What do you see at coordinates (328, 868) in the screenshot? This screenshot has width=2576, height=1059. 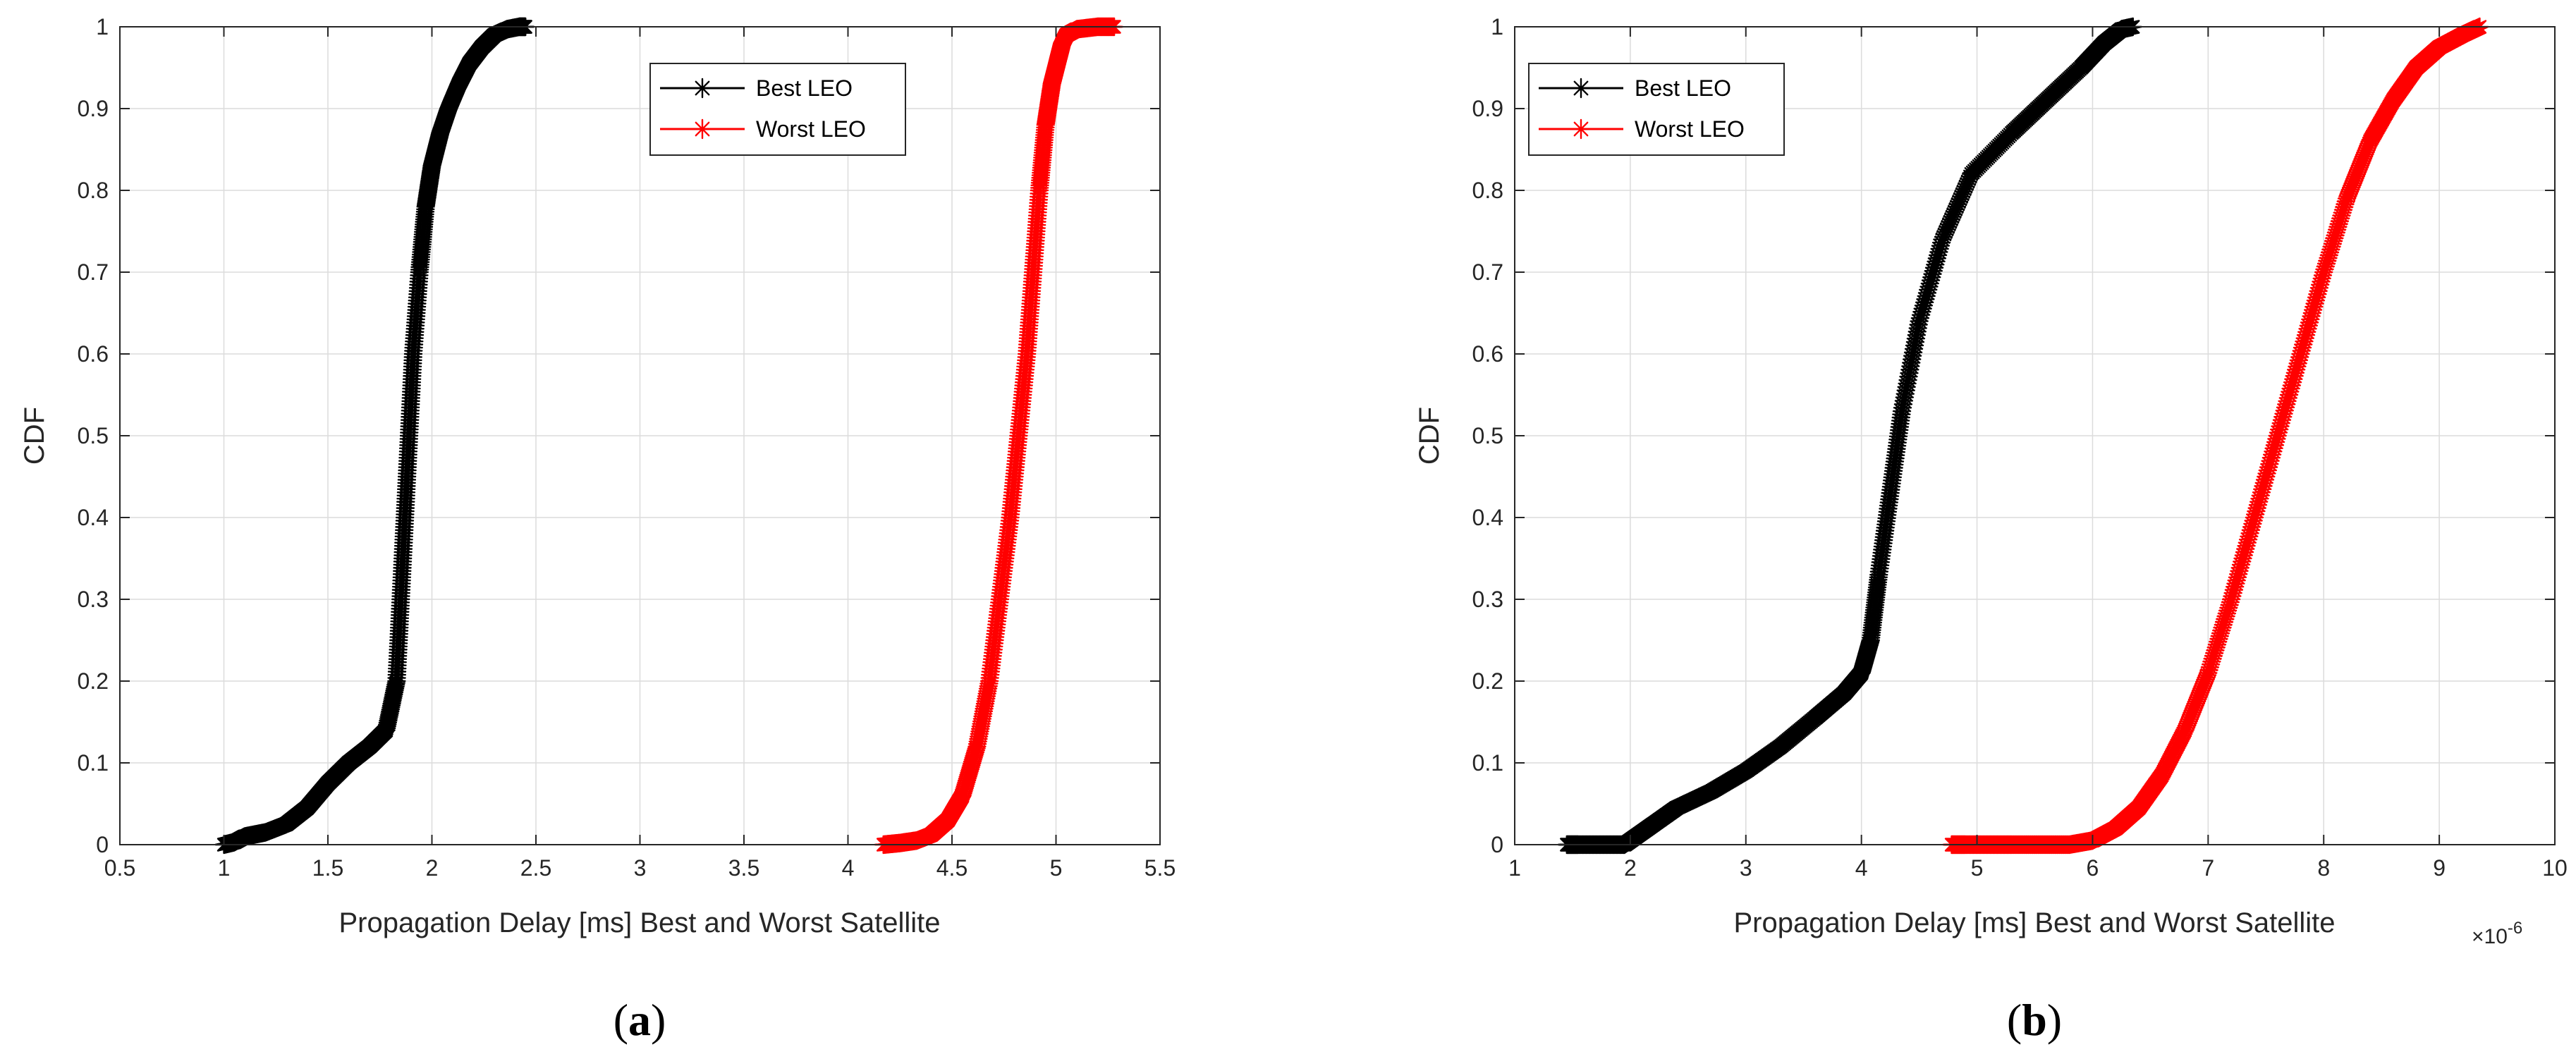 I see `x-tick-label: 1.5` at bounding box center [328, 868].